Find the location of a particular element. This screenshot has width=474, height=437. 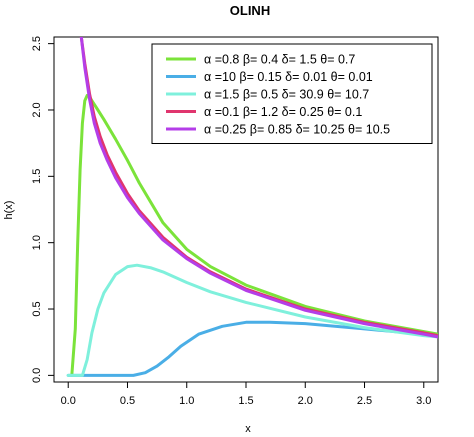

y-tick-label: 0.5 is located at coordinates (37, 308).